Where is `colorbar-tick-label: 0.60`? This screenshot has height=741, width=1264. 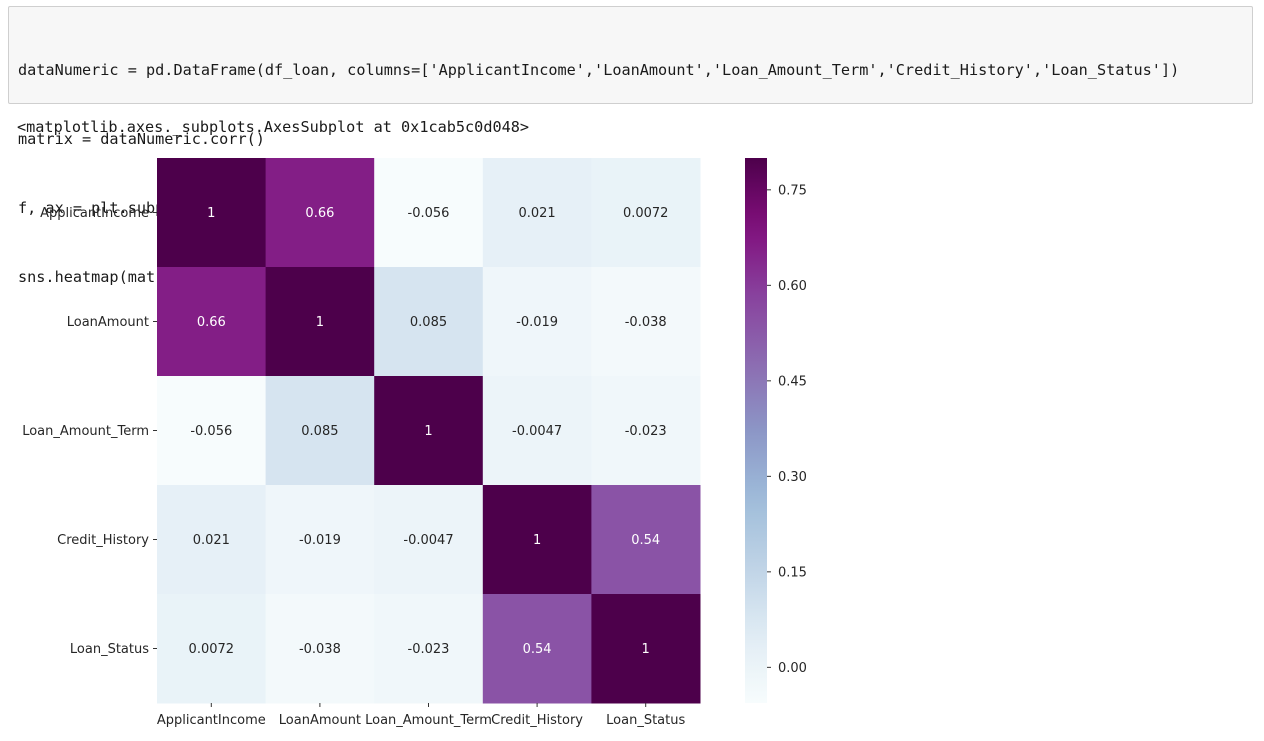
colorbar-tick-label: 0.60 is located at coordinates (792, 286).